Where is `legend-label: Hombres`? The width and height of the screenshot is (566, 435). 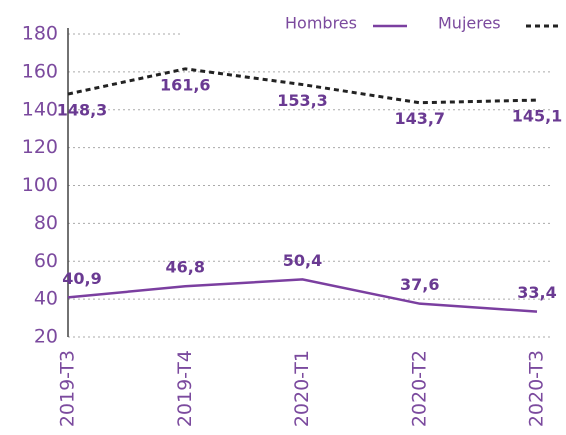
legend-label: Hombres is located at coordinates (321, 23).